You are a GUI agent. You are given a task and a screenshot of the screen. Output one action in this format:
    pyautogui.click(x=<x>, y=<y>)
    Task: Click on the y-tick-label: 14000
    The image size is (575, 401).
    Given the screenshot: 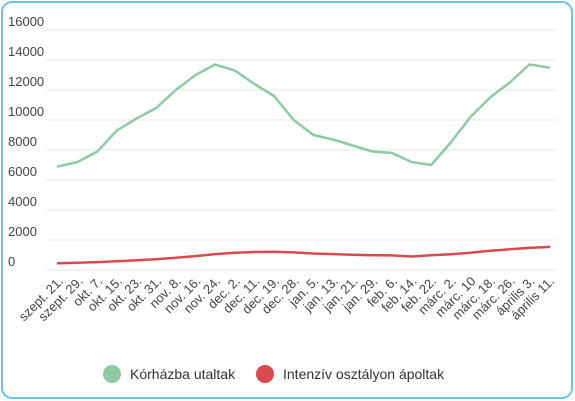 What is the action you would take?
    pyautogui.click(x=26, y=51)
    